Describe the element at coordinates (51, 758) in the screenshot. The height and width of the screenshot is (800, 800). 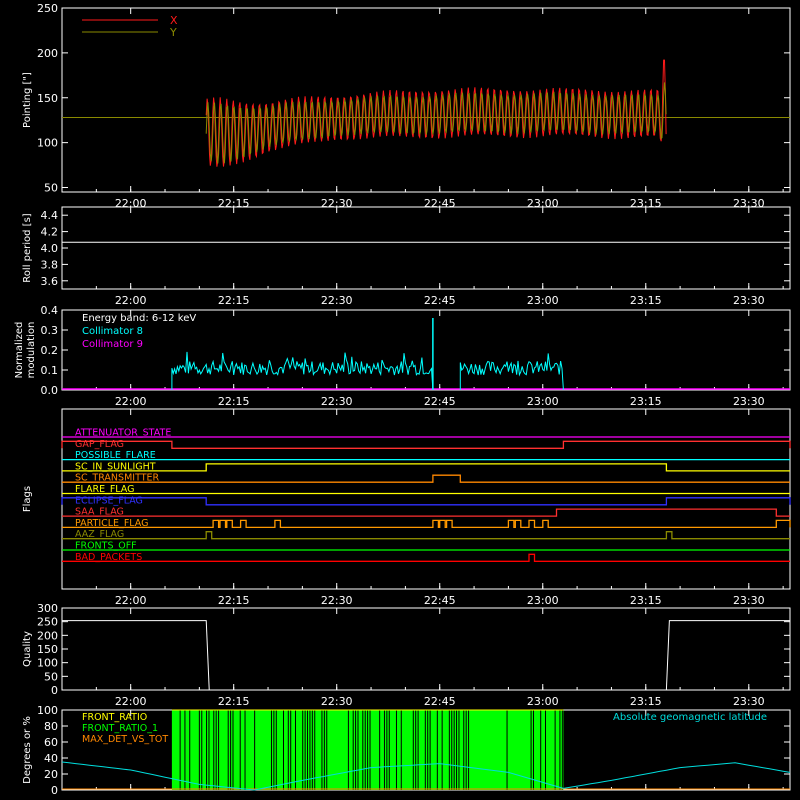
I see `geomag-ytick-label: 40` at that location.